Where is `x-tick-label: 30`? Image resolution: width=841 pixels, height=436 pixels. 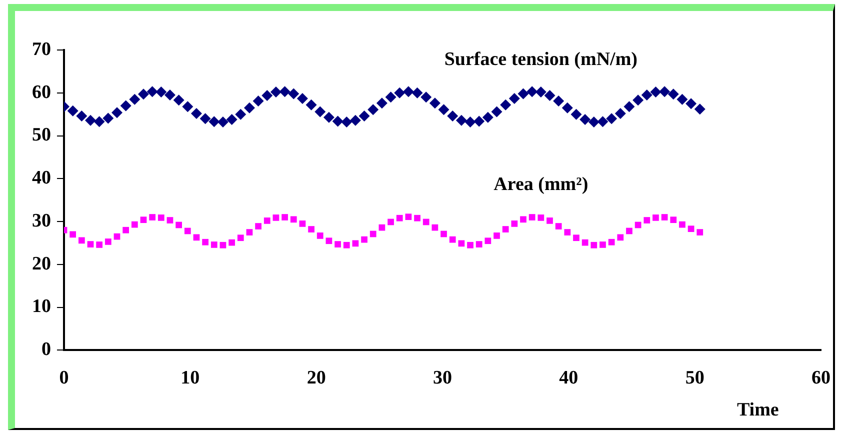 x-tick-label: 30 is located at coordinates (442, 378).